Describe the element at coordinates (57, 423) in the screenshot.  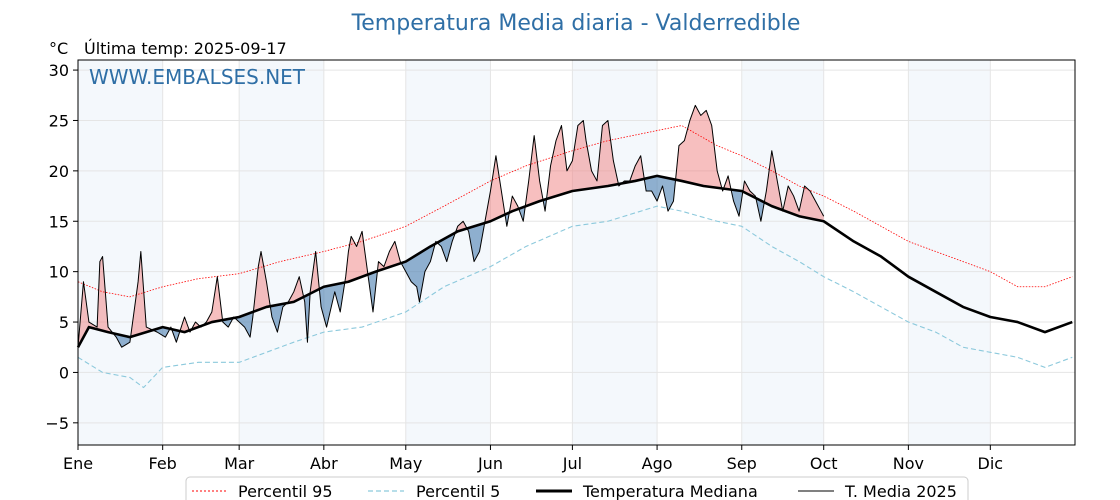
I see `y-tick-label: −5` at that location.